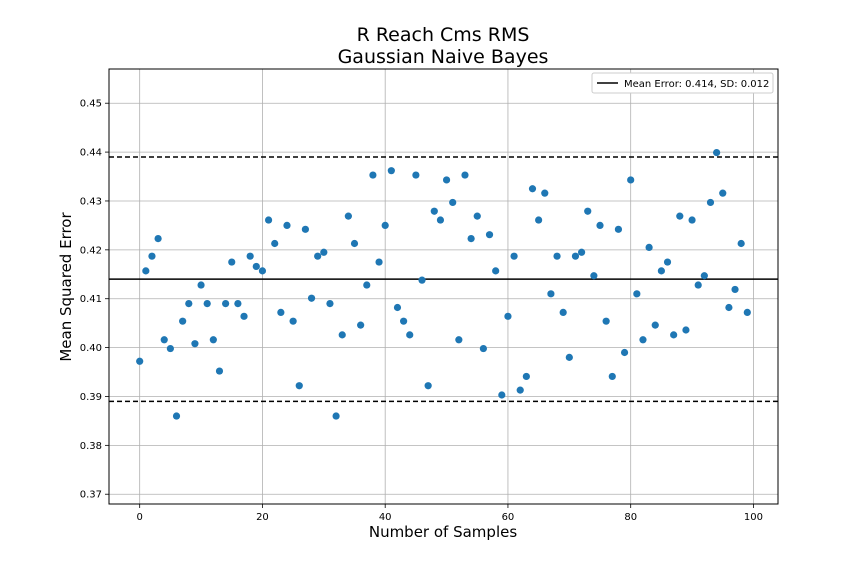  I want to click on legend: Mean Error: 0.414, SD: 0.012, so click(682, 83).